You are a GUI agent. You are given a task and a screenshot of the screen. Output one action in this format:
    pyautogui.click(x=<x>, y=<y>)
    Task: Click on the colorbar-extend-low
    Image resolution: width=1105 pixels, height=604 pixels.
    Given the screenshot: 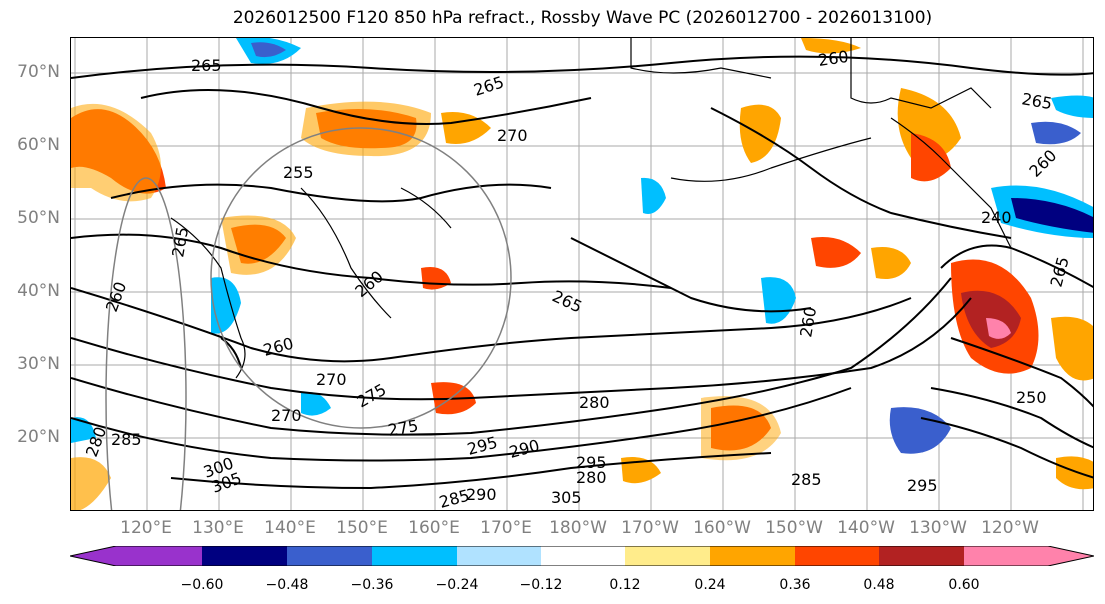 What is the action you would take?
    pyautogui.click(x=93, y=556)
    